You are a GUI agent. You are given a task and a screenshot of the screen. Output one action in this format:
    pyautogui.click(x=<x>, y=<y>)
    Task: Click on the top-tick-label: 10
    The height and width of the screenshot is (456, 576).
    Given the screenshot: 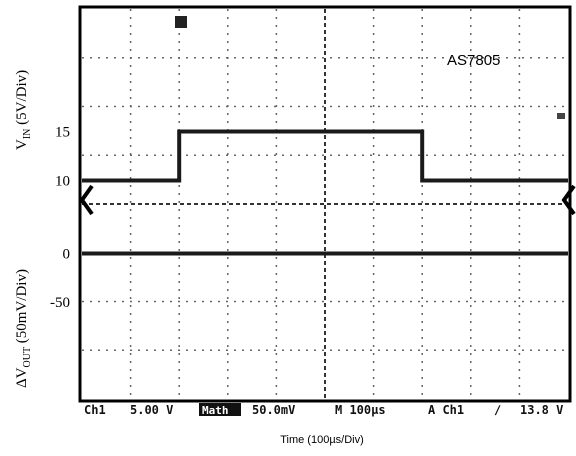 What is the action you would take?
    pyautogui.click(x=62, y=182)
    